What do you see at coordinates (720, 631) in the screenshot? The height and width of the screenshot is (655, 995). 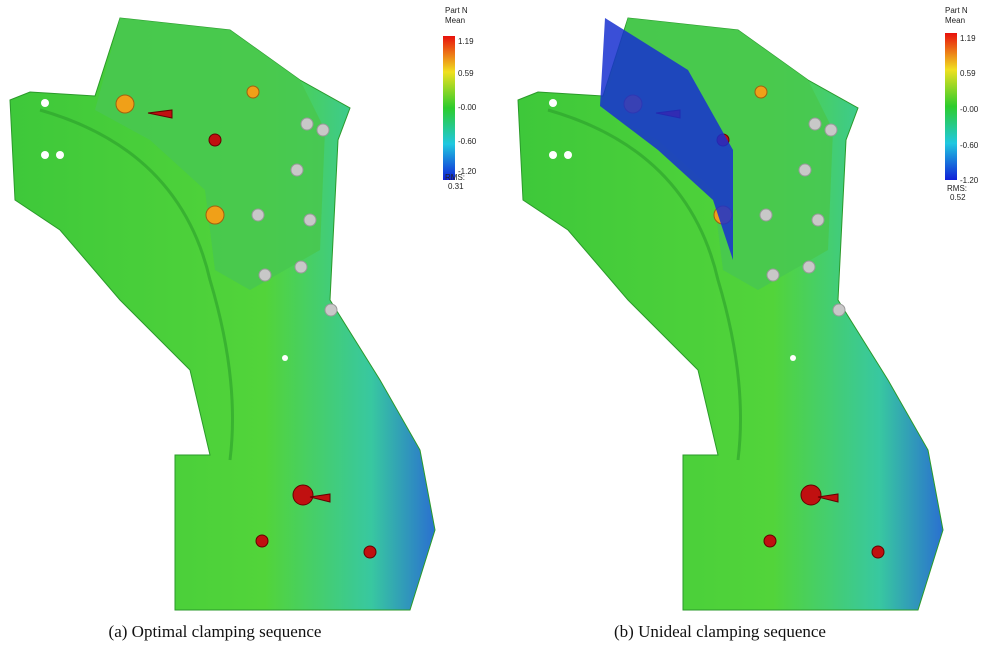 I see `caption: (b) Unideal clamping sequence` at bounding box center [720, 631].